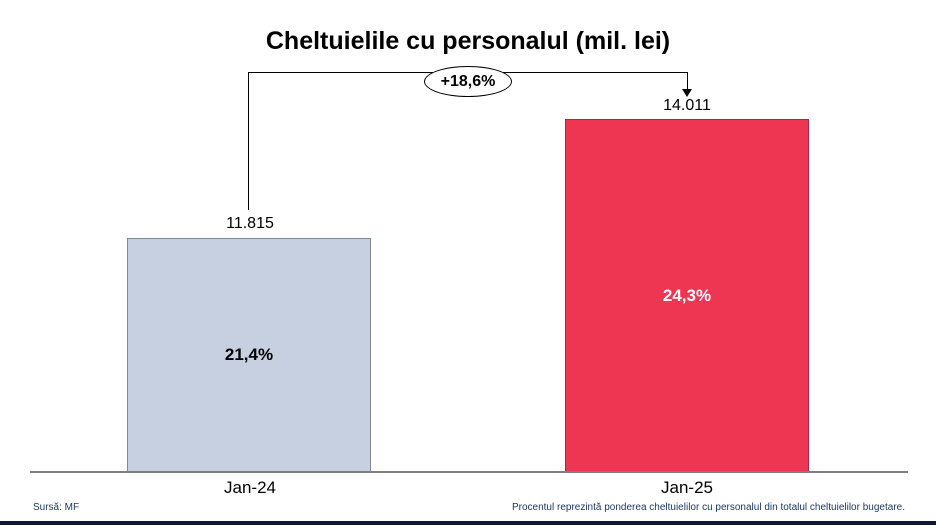 This screenshot has height=528, width=936. Describe the element at coordinates (248, 141) in the screenshot. I see `growth-connector-left-riser` at that location.